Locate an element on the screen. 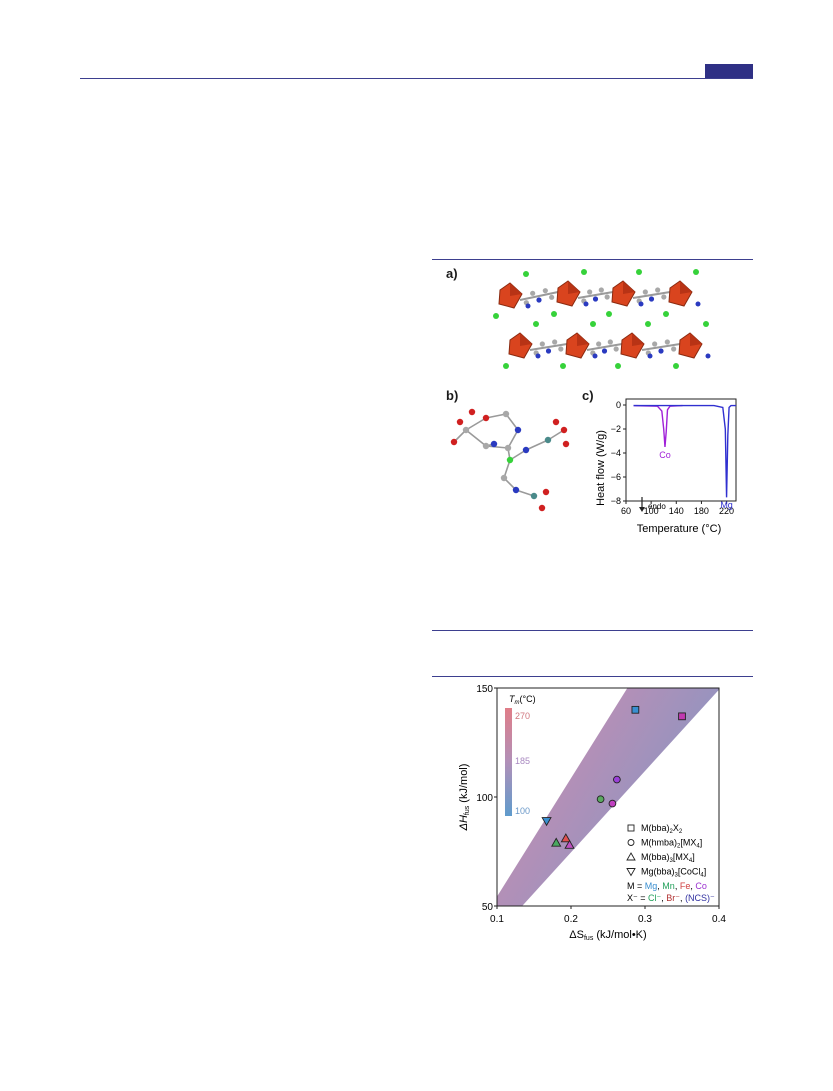 The width and height of the screenshot is (833, 1091). dsc-xtick-label: 60 is located at coordinates (626, 511).